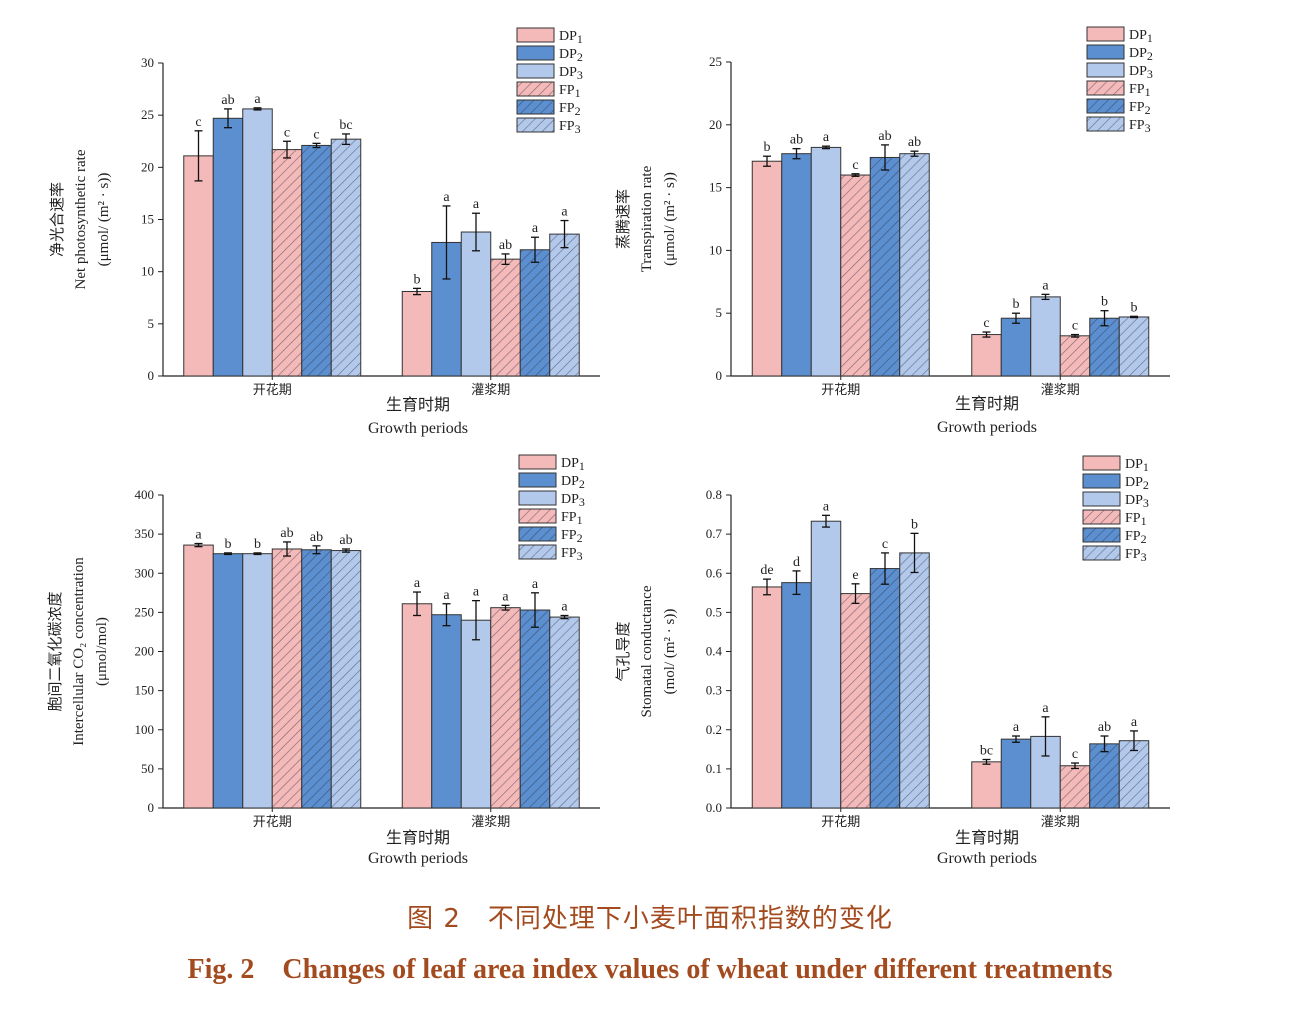  Describe the element at coordinates (623, 651) in the screenshot. I see `y-axis-title-cn: 气孔导度` at that location.